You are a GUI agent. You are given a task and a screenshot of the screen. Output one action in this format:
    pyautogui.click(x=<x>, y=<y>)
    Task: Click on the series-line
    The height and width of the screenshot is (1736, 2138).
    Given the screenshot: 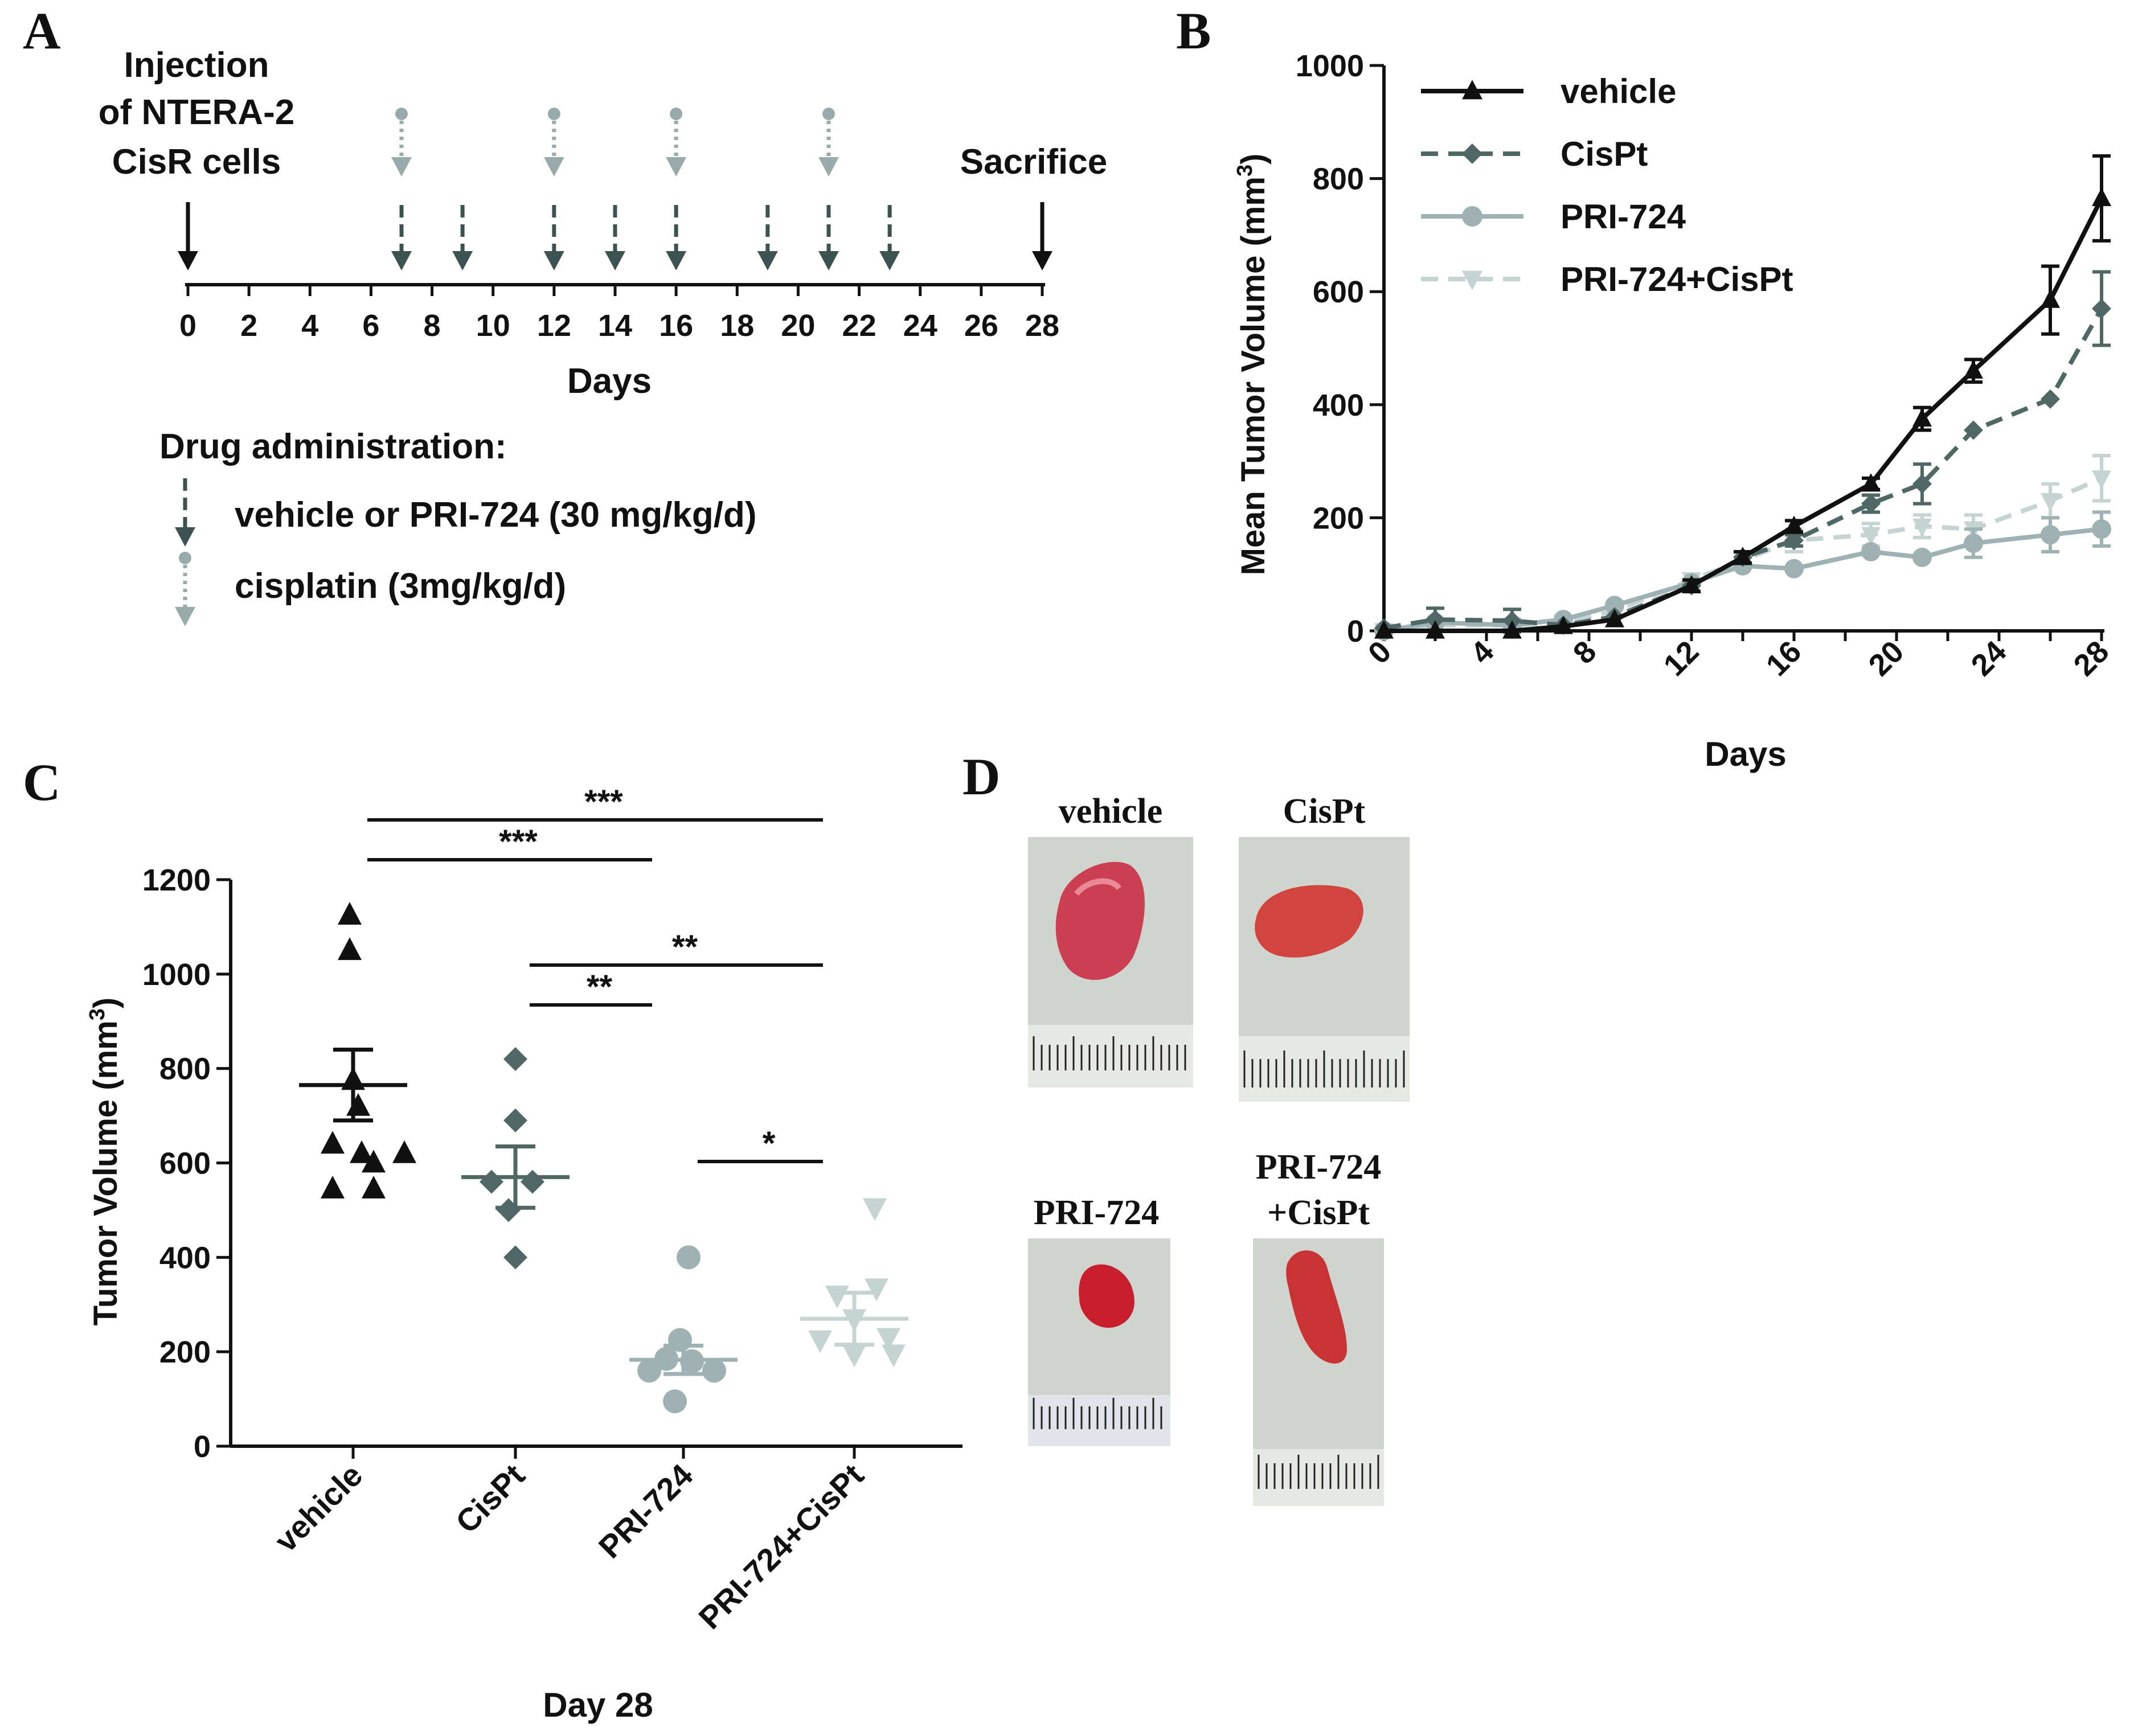 What is the action you would take?
    pyautogui.click(x=1743, y=469)
    